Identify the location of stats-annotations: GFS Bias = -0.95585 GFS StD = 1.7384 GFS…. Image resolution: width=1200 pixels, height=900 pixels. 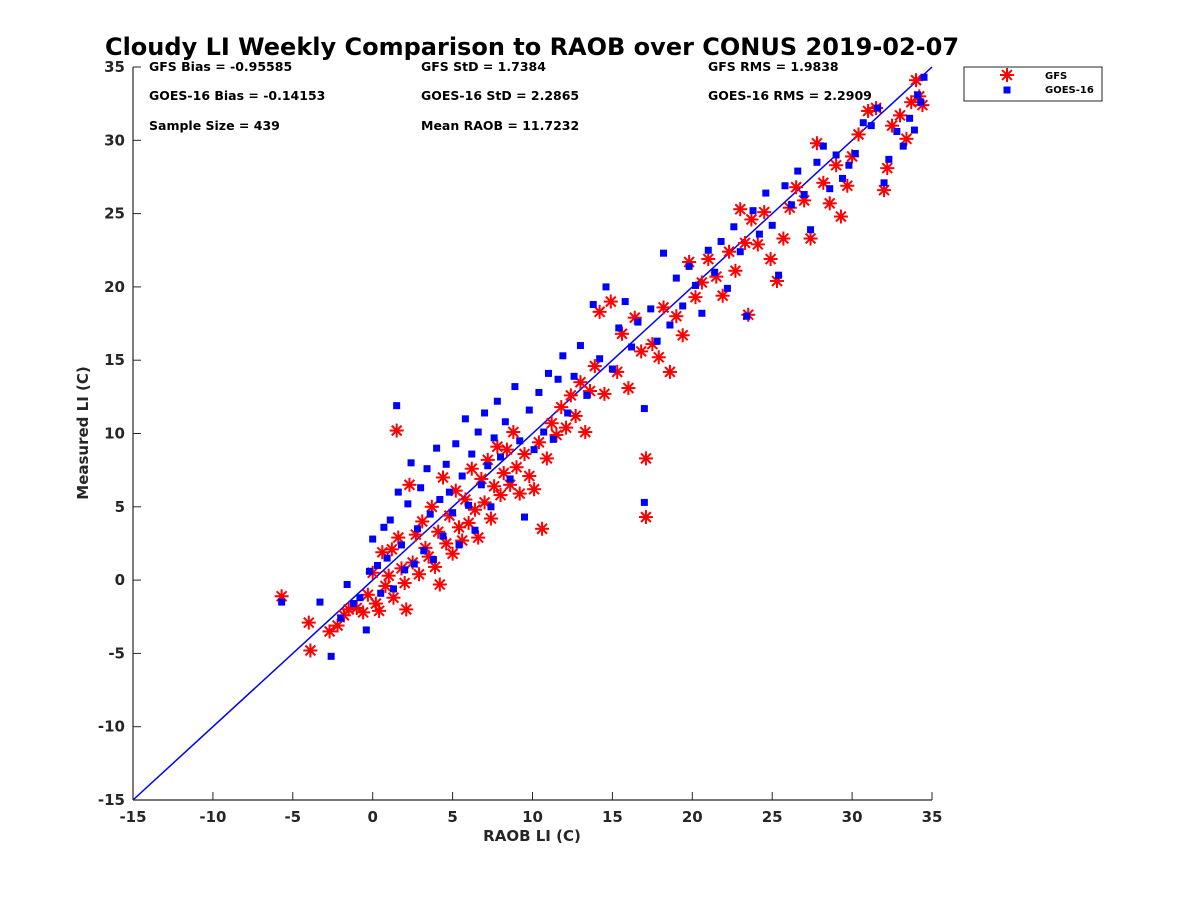
(510, 96).